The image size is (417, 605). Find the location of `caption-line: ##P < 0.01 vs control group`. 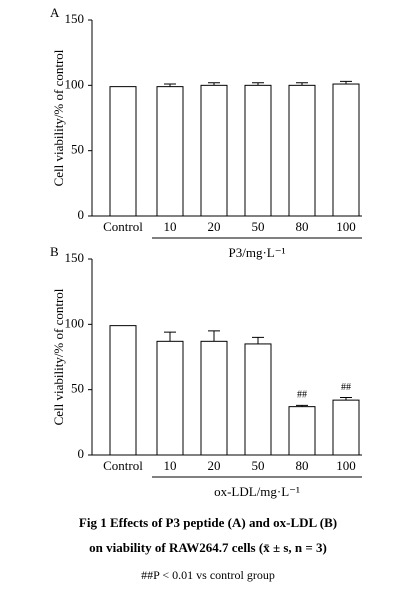

caption-line: ##P < 0.01 vs control group is located at coordinates (208, 575).